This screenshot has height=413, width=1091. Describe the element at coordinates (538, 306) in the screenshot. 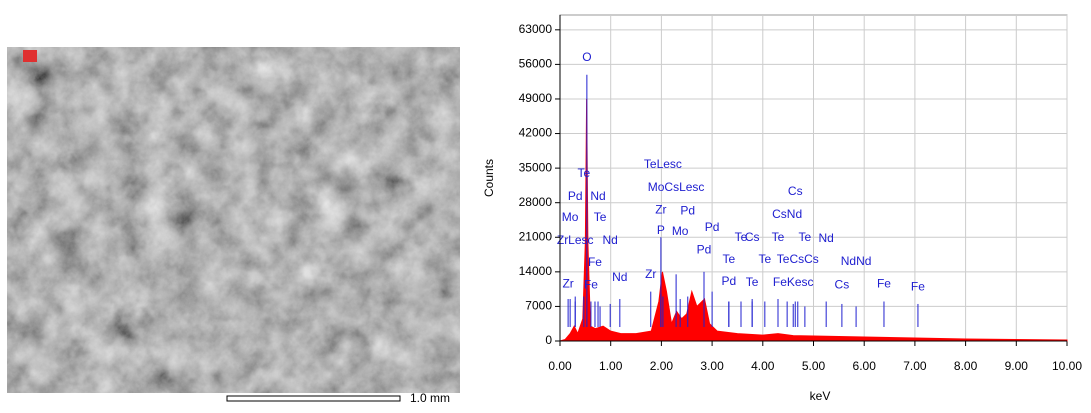

I see `y-tick-label: 7000` at that location.